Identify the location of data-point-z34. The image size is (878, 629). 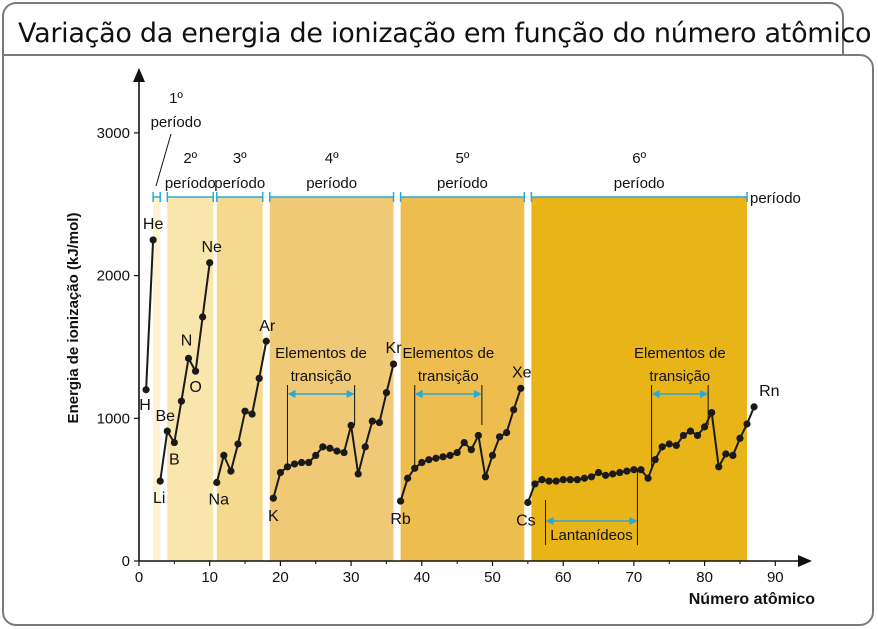
(379, 422).